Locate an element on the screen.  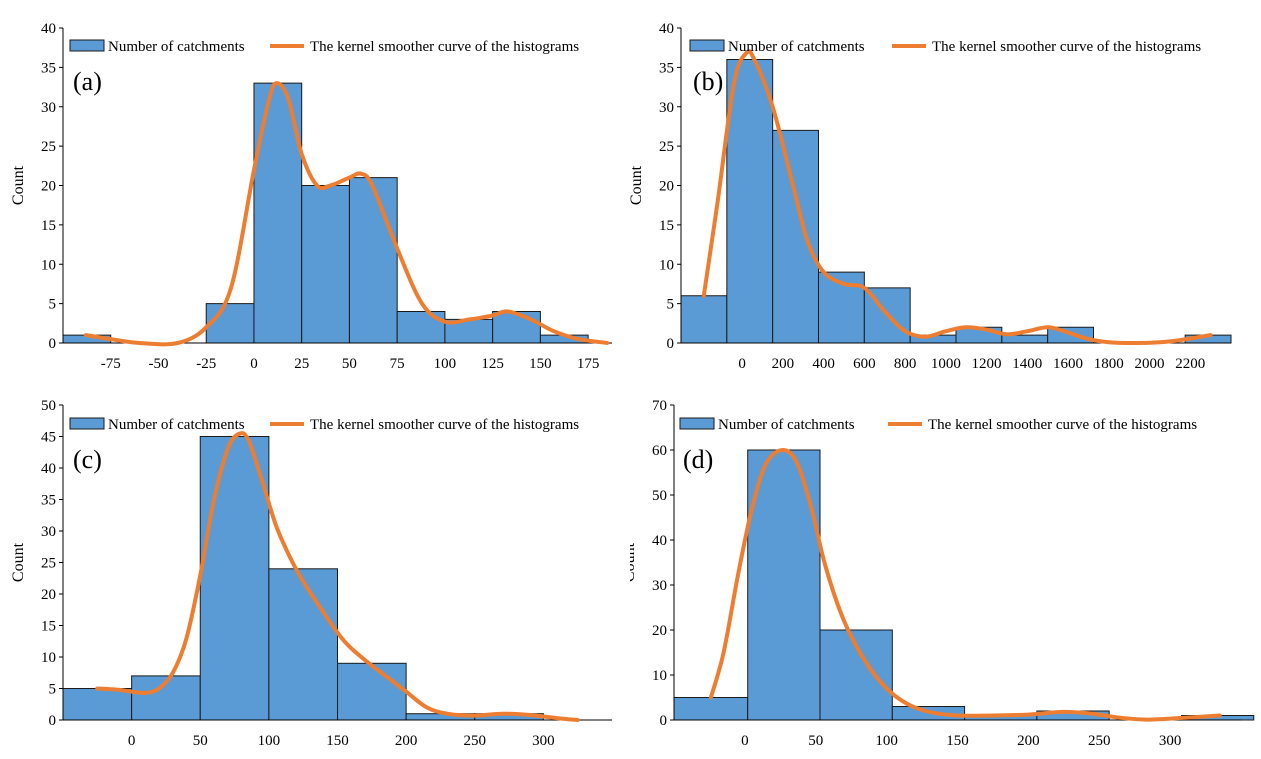
x-tick-label: 600 is located at coordinates (864, 364).